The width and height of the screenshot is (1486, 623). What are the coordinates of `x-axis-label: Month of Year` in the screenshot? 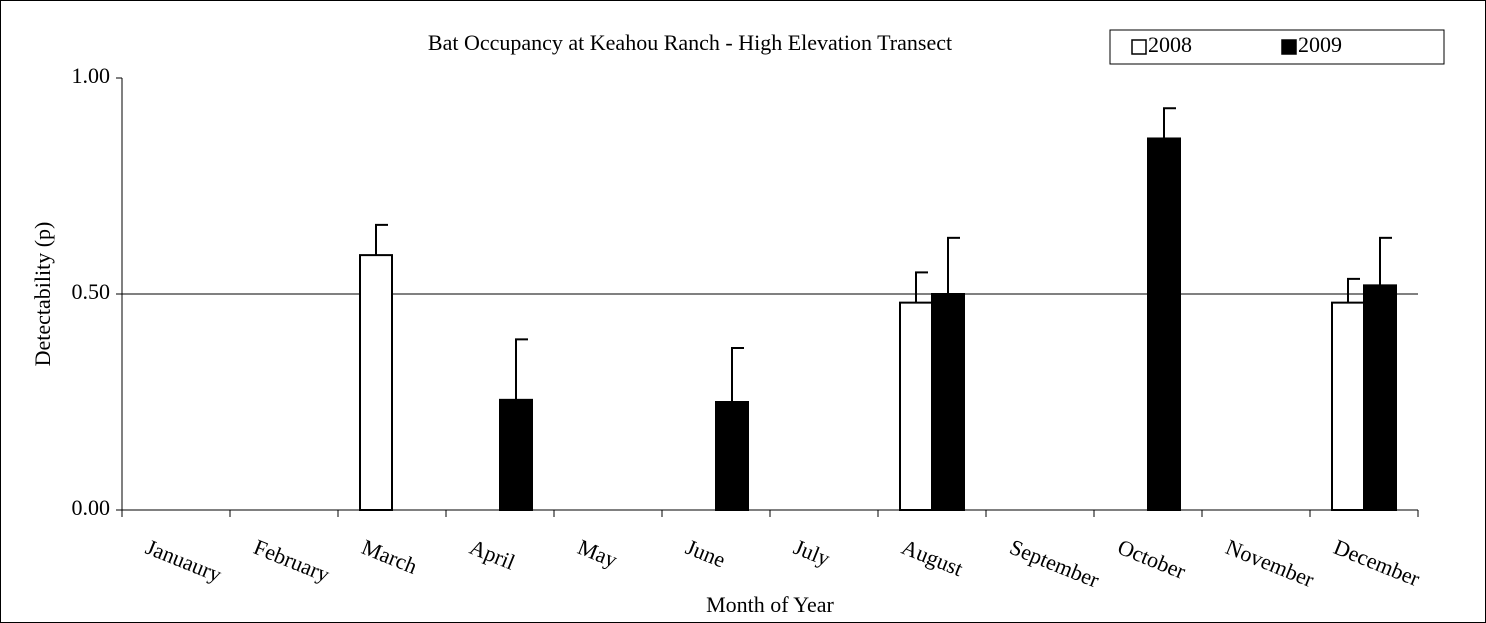 It's located at (770, 604).